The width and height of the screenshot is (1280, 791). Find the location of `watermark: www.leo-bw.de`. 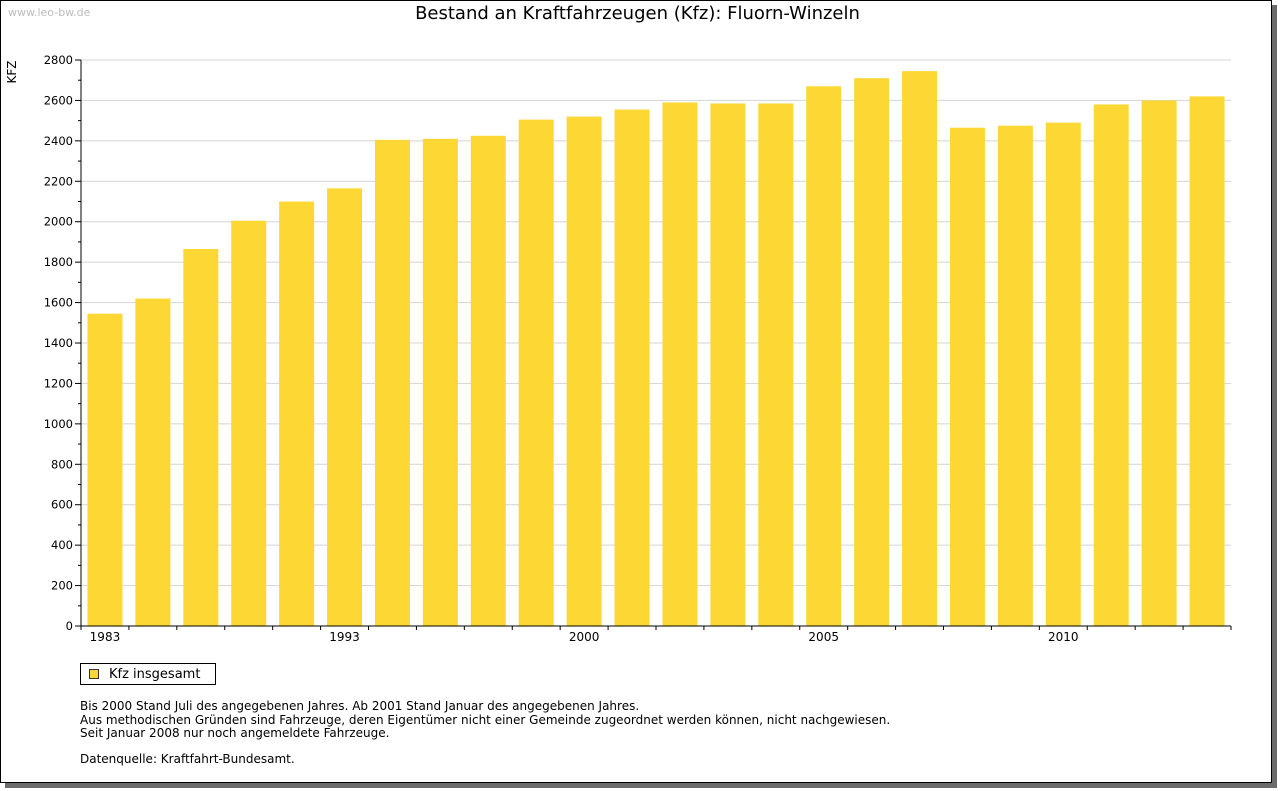

watermark: www.leo-bw.de is located at coordinates (49, 12).